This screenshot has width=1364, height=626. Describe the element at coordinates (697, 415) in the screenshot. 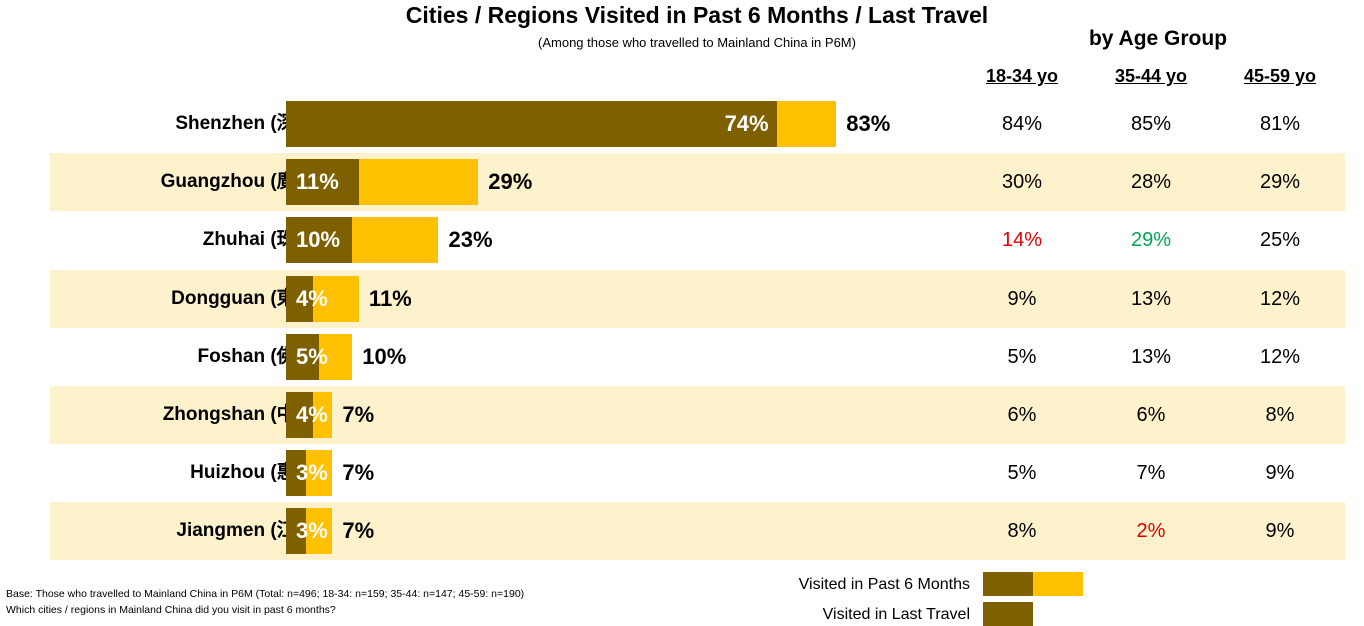

I see `chart-row: Zhongshan (中山) 4% 7% 6% 6% 8%` at that location.